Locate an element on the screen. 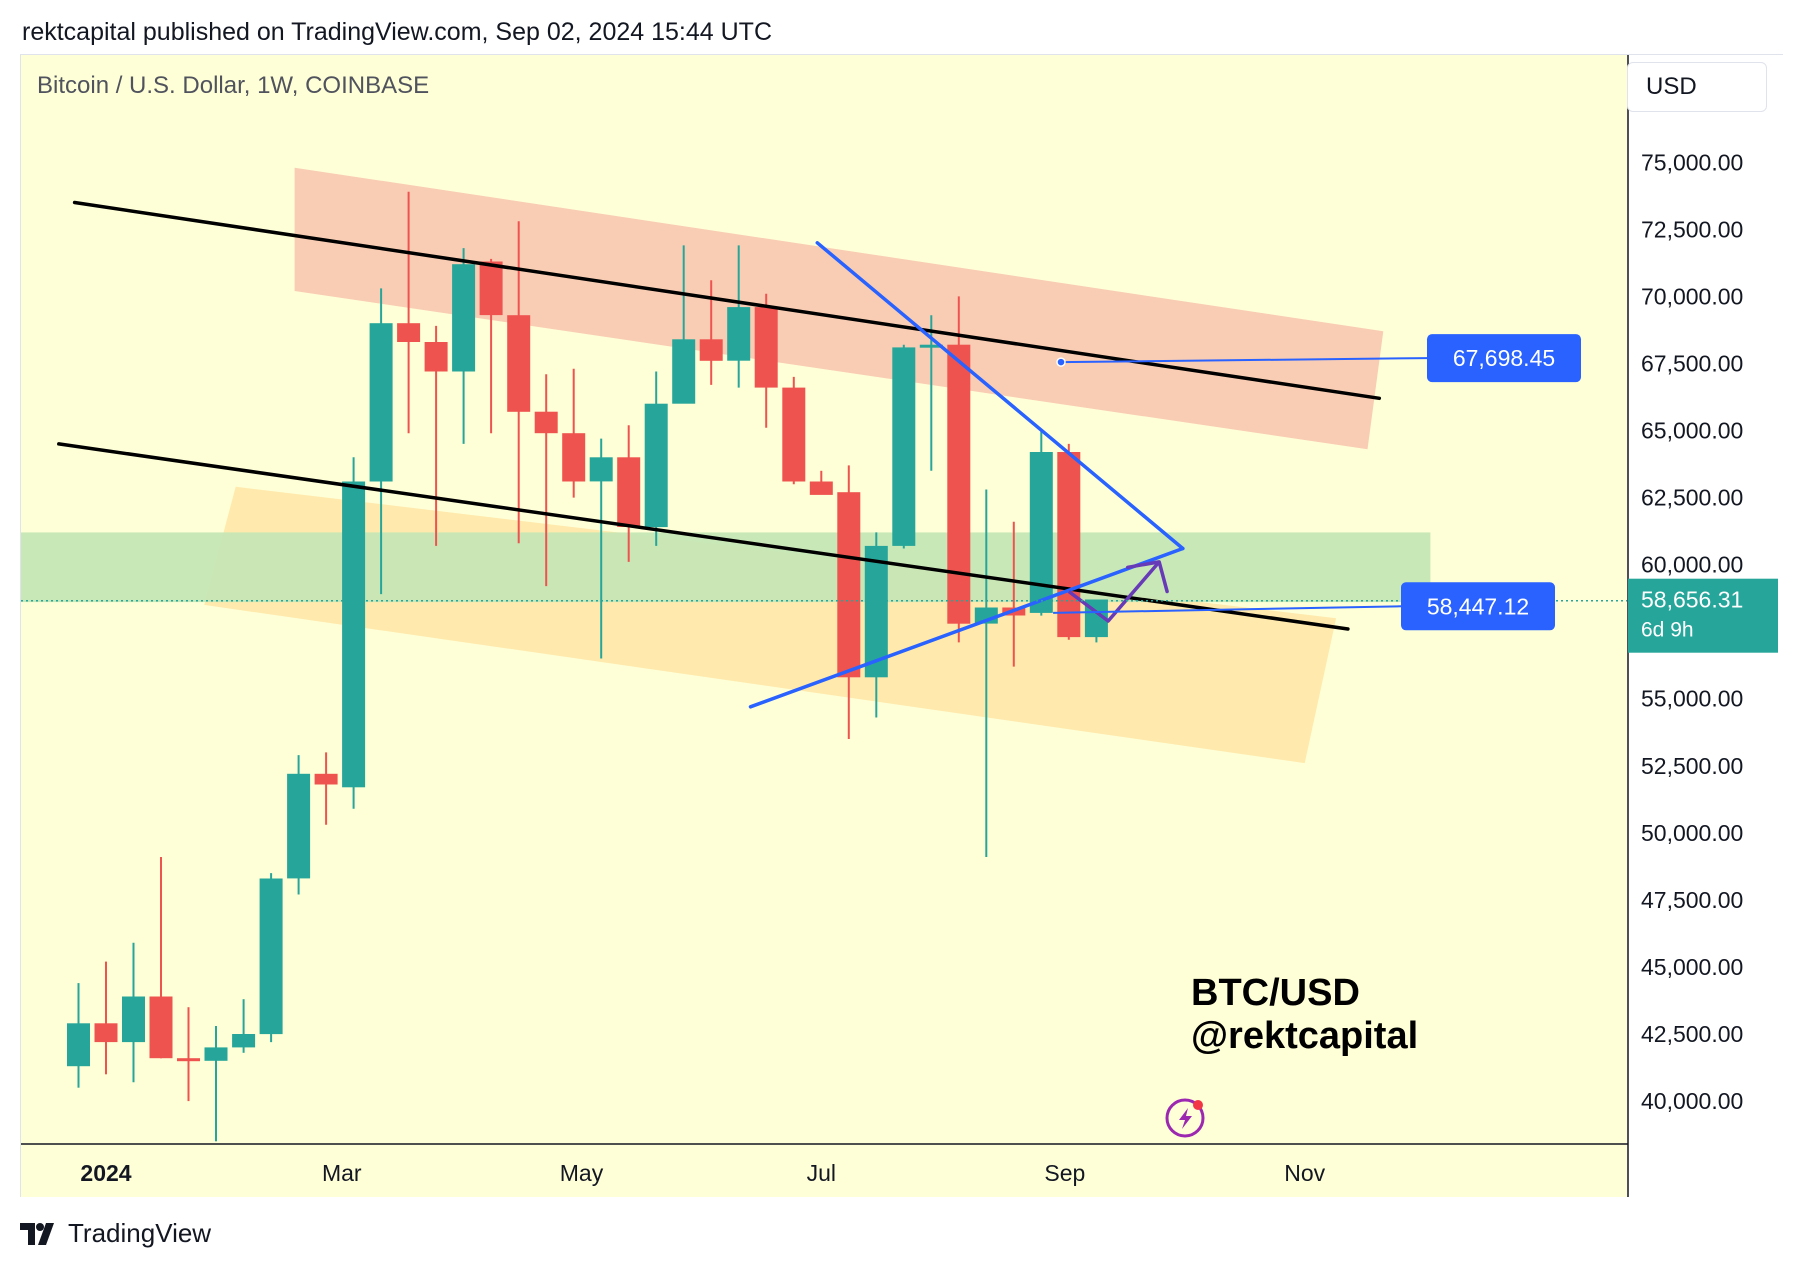 This screenshot has height=1266, width=1794. time-axis-background is located at coordinates (824, 1170).